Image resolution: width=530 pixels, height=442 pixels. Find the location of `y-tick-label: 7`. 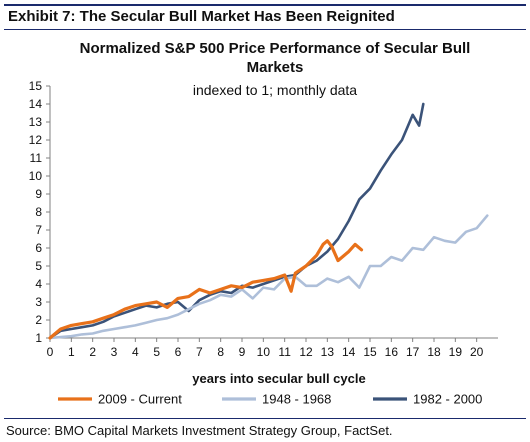

y-tick-label: 7 is located at coordinates (38, 230).